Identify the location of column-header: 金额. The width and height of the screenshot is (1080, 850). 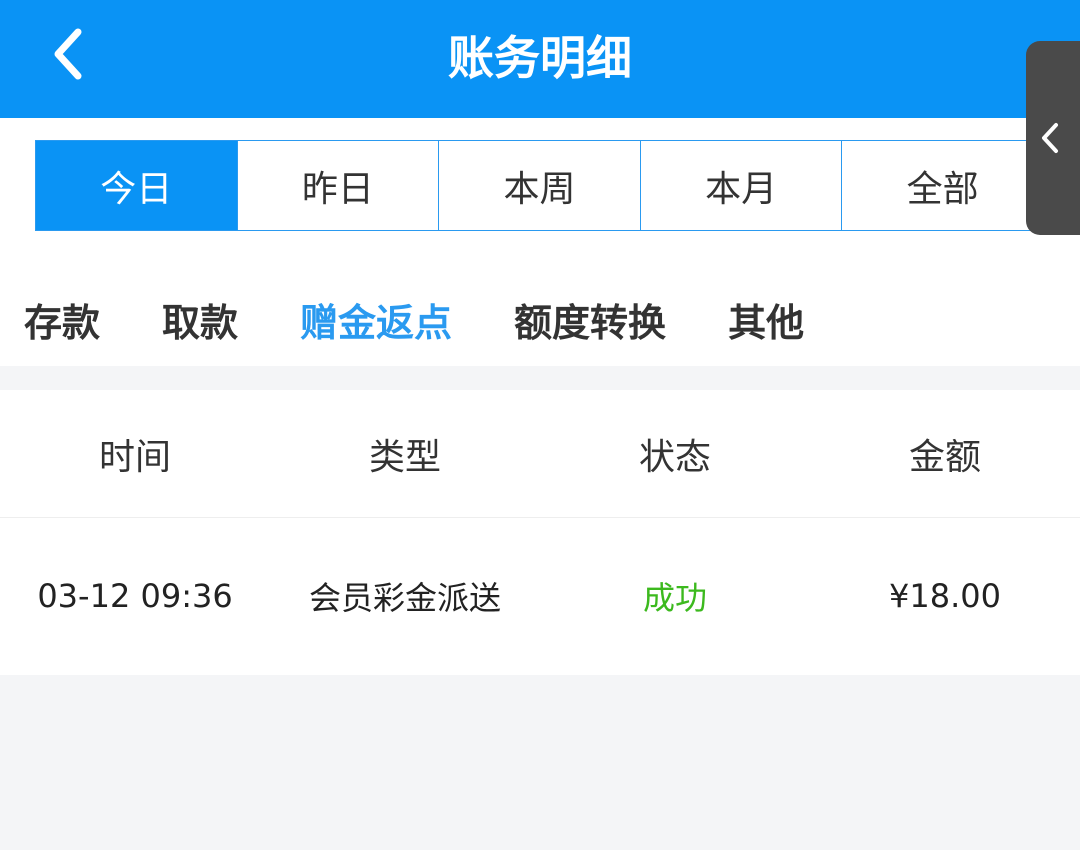
(944, 457).